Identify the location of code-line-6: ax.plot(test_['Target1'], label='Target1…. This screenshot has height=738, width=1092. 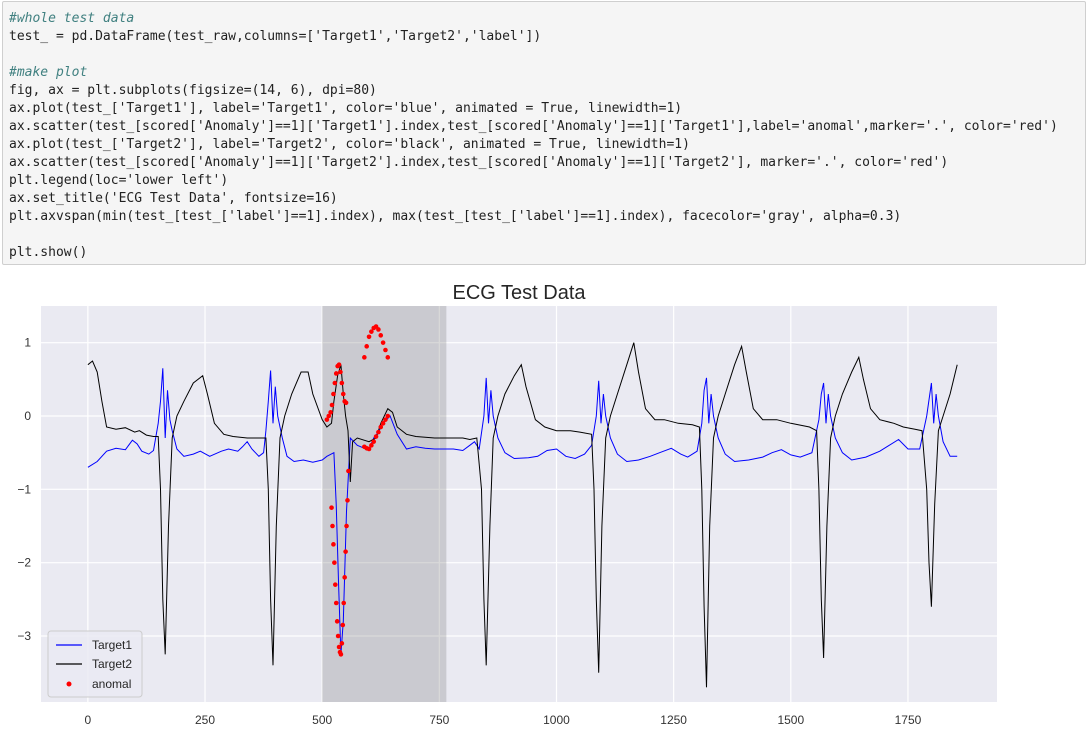
(346, 108).